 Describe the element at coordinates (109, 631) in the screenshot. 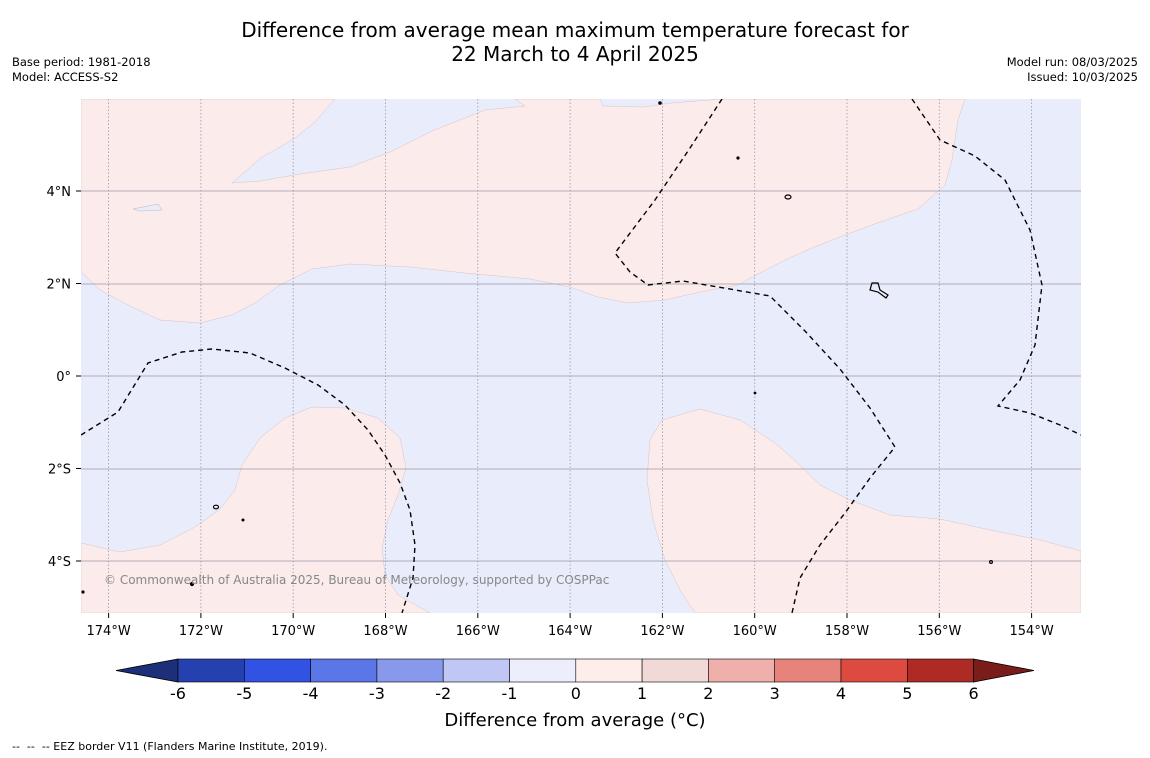

I see `longitude-label: 174°W` at that location.